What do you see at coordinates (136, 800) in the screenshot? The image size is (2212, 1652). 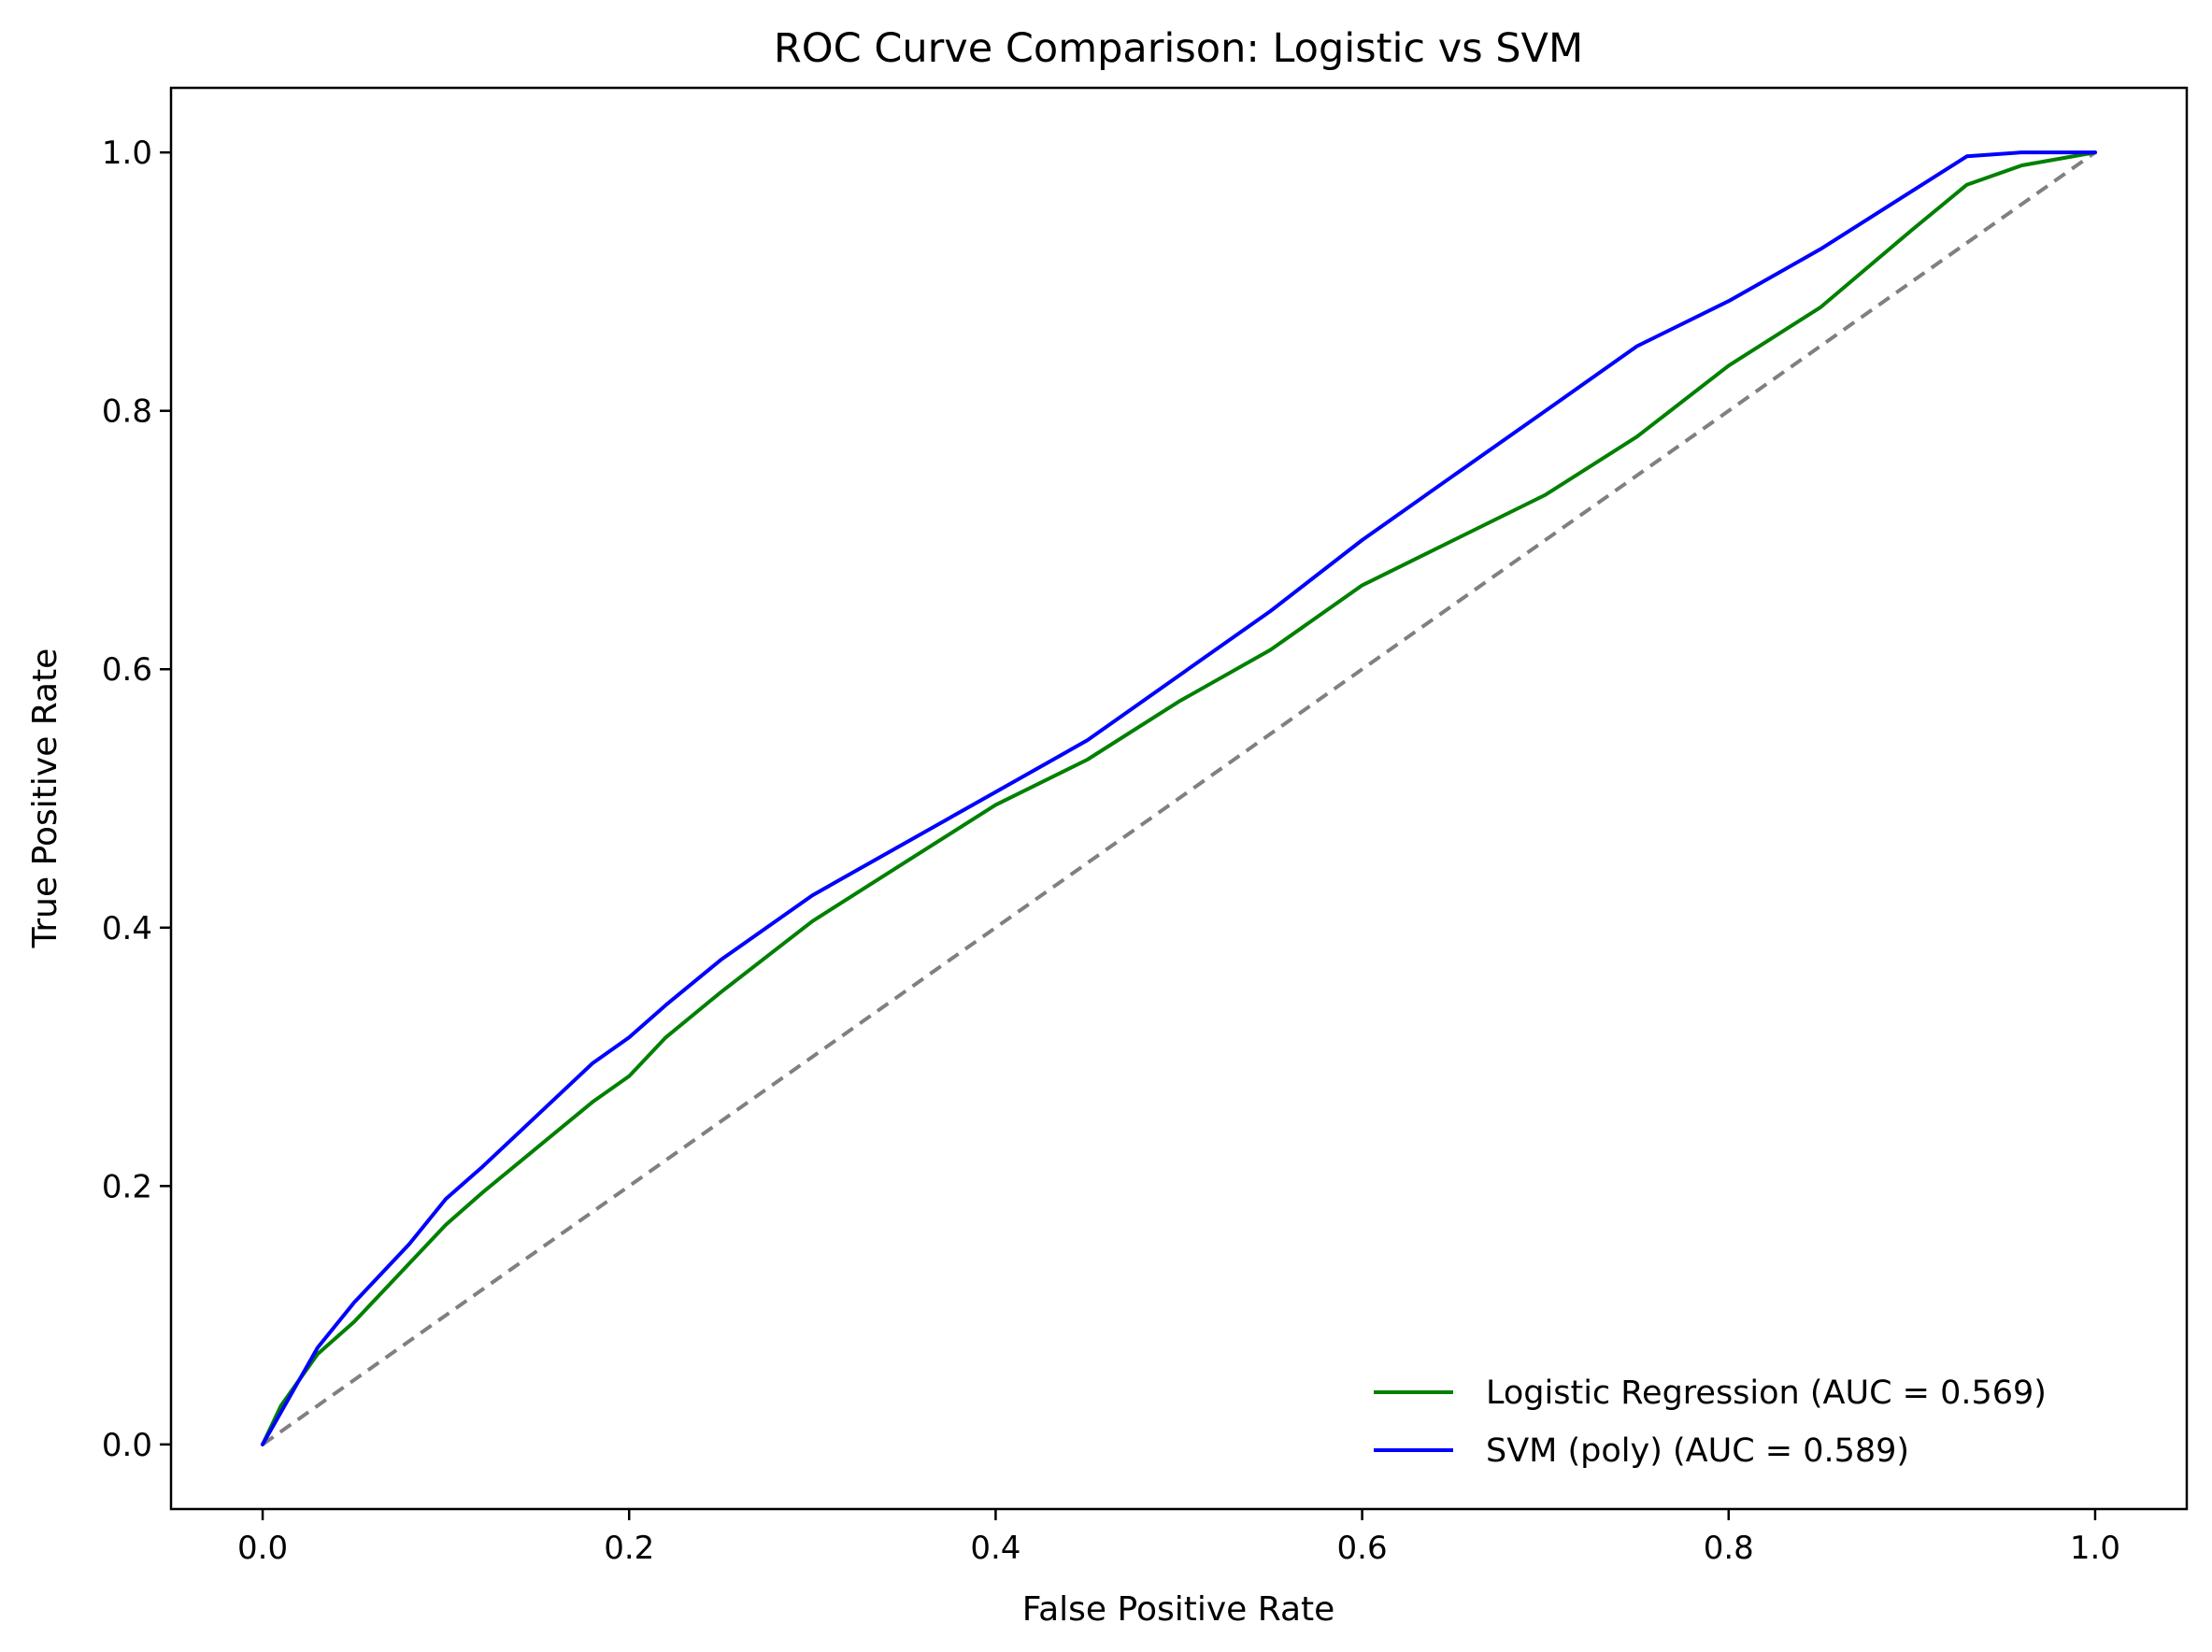 I see `y-axis-ticks: 0.0 0.2 0.4 0.6 0.8 1.0` at bounding box center [136, 800].